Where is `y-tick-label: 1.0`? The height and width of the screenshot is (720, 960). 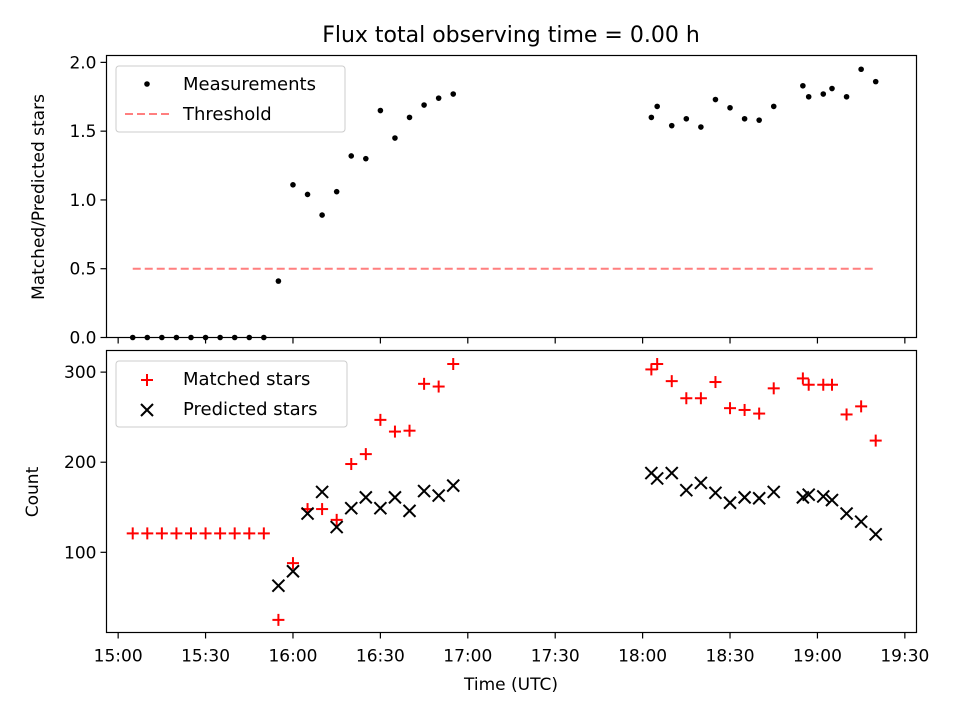
y-tick-label: 1.0 is located at coordinates (82, 201).